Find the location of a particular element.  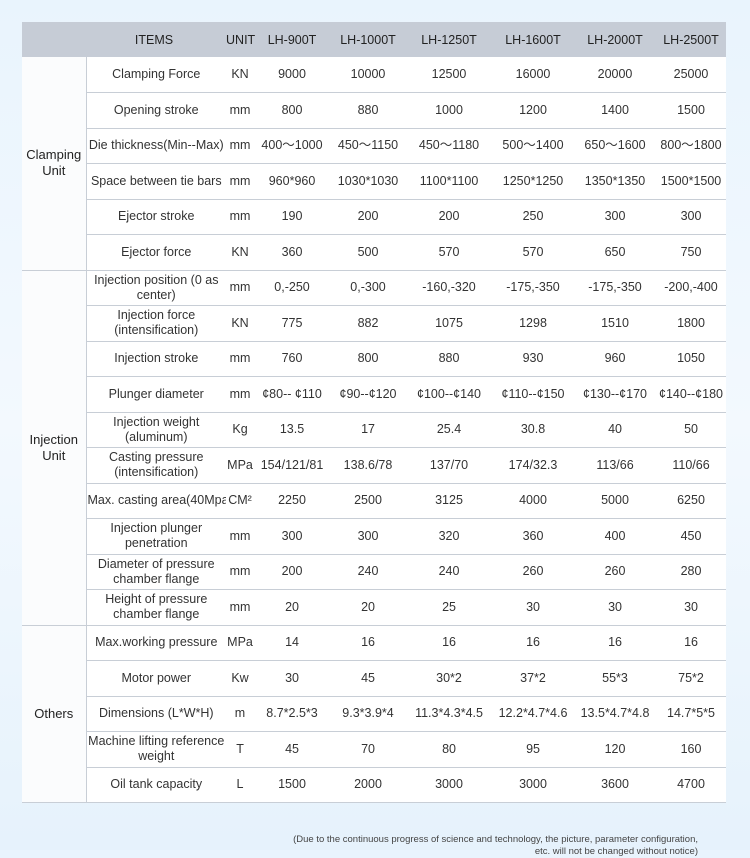

item-label: Machine lifting reference weight is located at coordinates (156, 749).